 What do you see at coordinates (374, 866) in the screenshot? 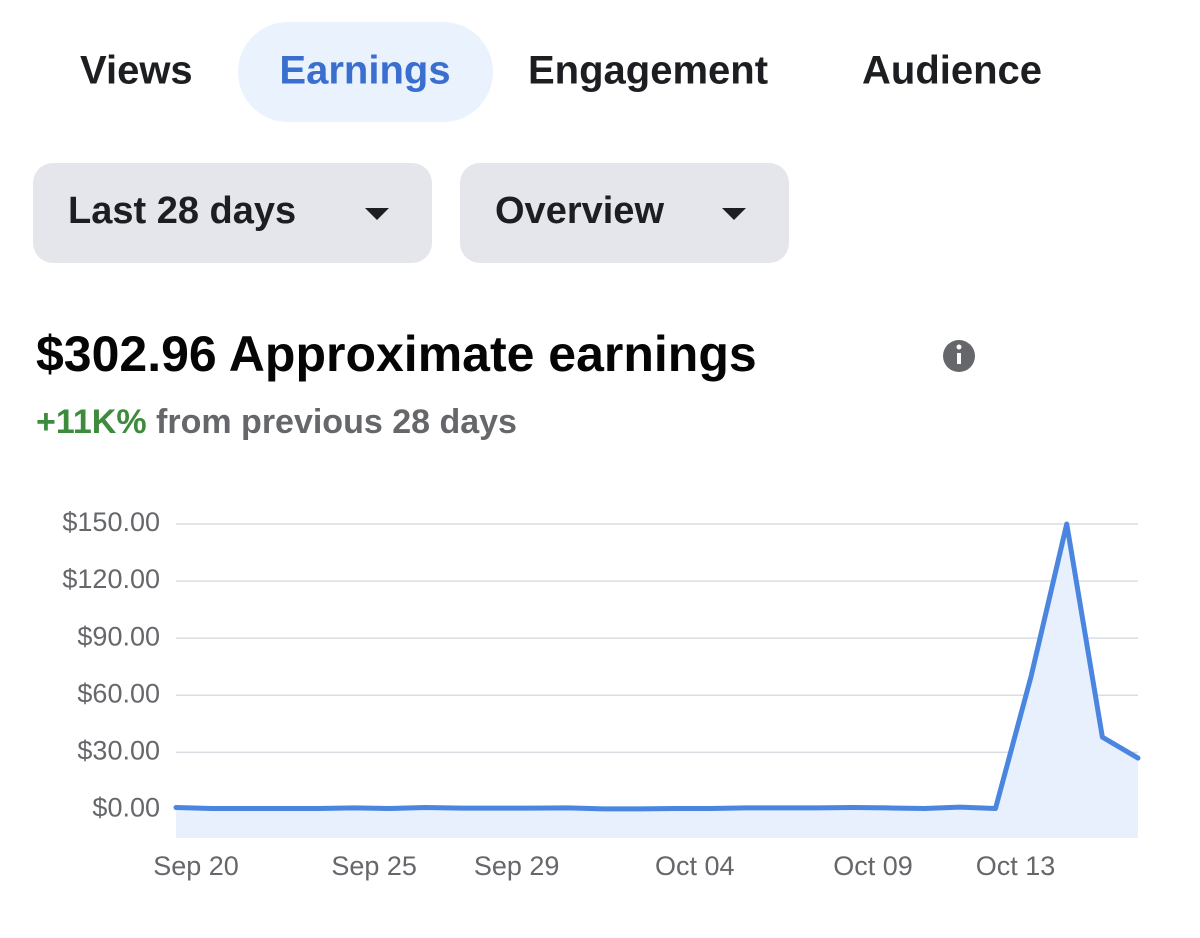
I see `x-tick-label: Sep 25` at bounding box center [374, 866].